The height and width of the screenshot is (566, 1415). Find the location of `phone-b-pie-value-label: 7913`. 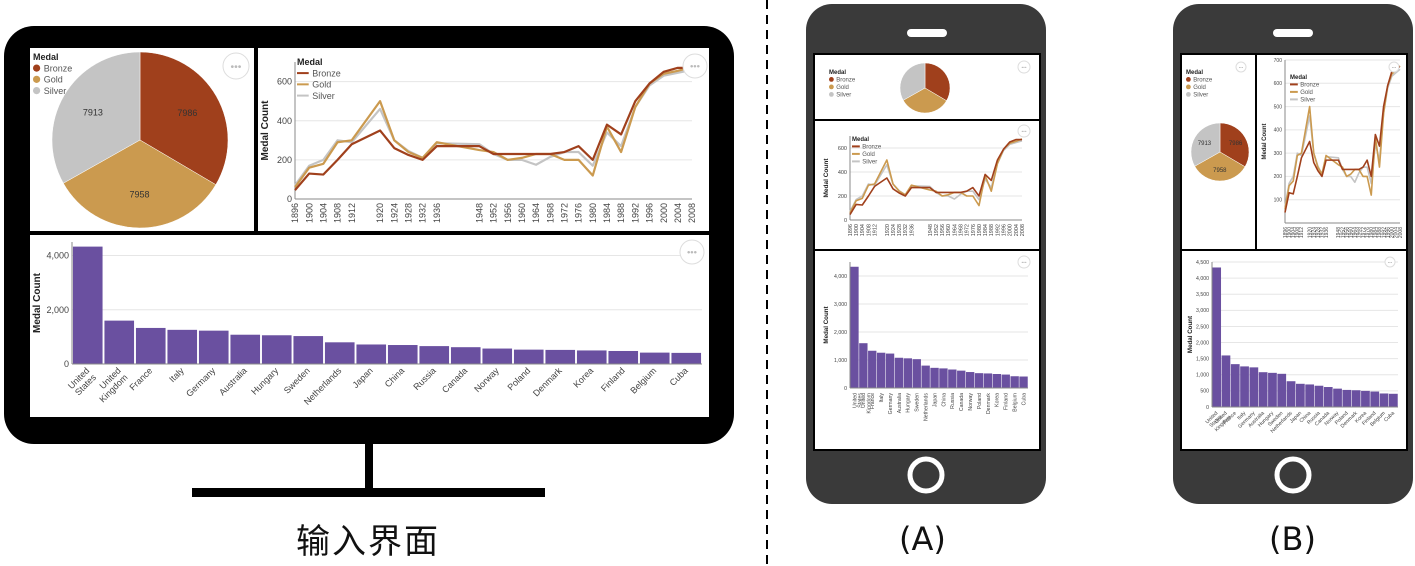

phone-b-pie-value-label: 7913 is located at coordinates (1205, 144).